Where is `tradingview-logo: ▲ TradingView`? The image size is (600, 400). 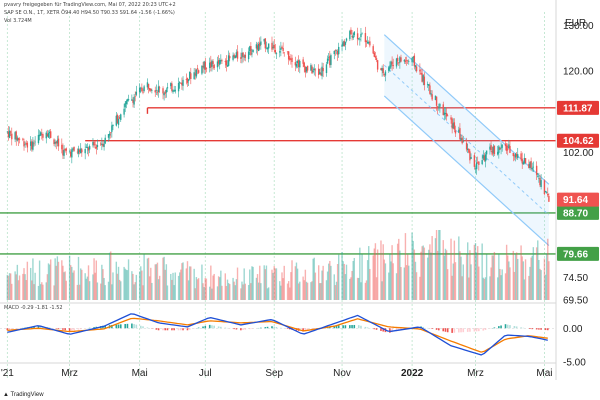 tradingview-logo: ▲ TradingView is located at coordinates (23, 395).